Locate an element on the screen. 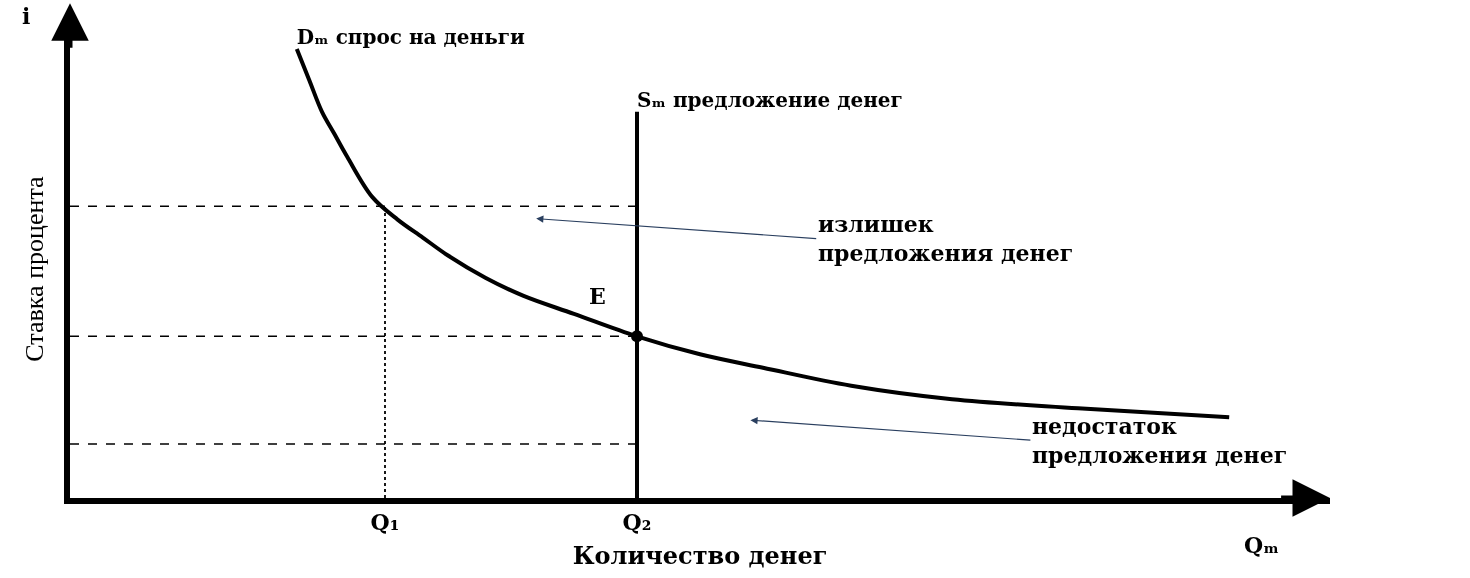  x-tick-label: Q₂ is located at coordinates (637, 522).